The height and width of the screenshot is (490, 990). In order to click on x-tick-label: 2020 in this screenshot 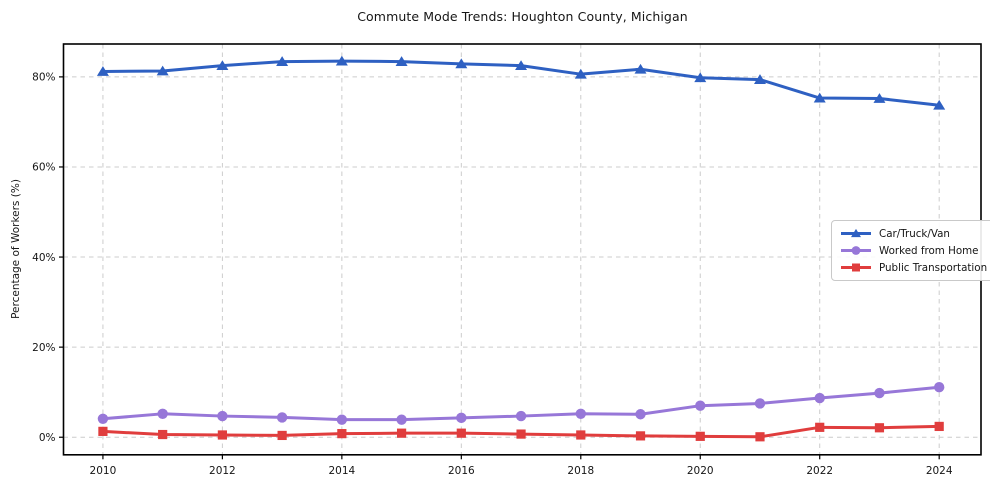, I will do `click(700, 471)`.